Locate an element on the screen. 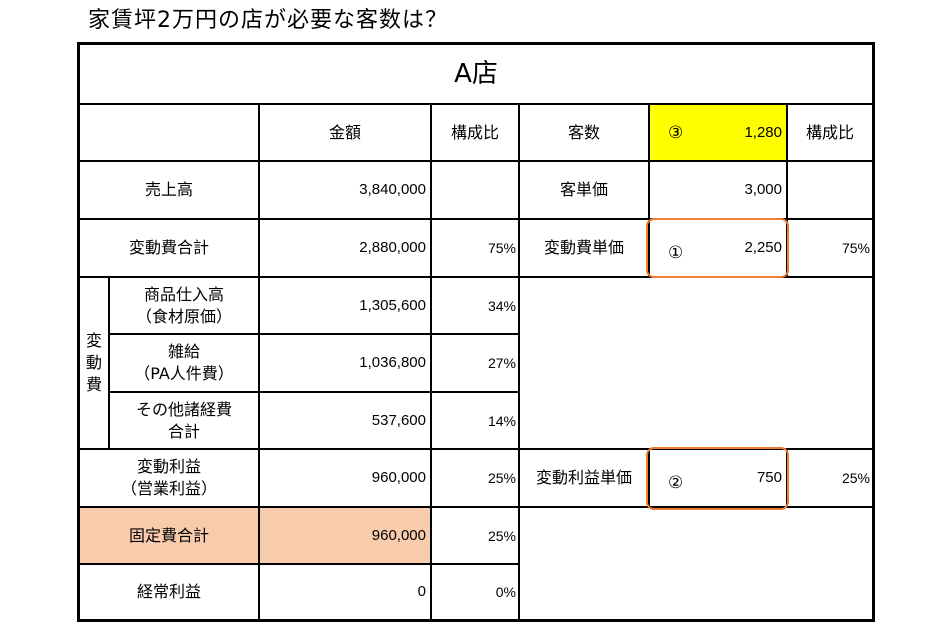 The image size is (940, 627). value-contribution-unit: 750 is located at coordinates (769, 477).